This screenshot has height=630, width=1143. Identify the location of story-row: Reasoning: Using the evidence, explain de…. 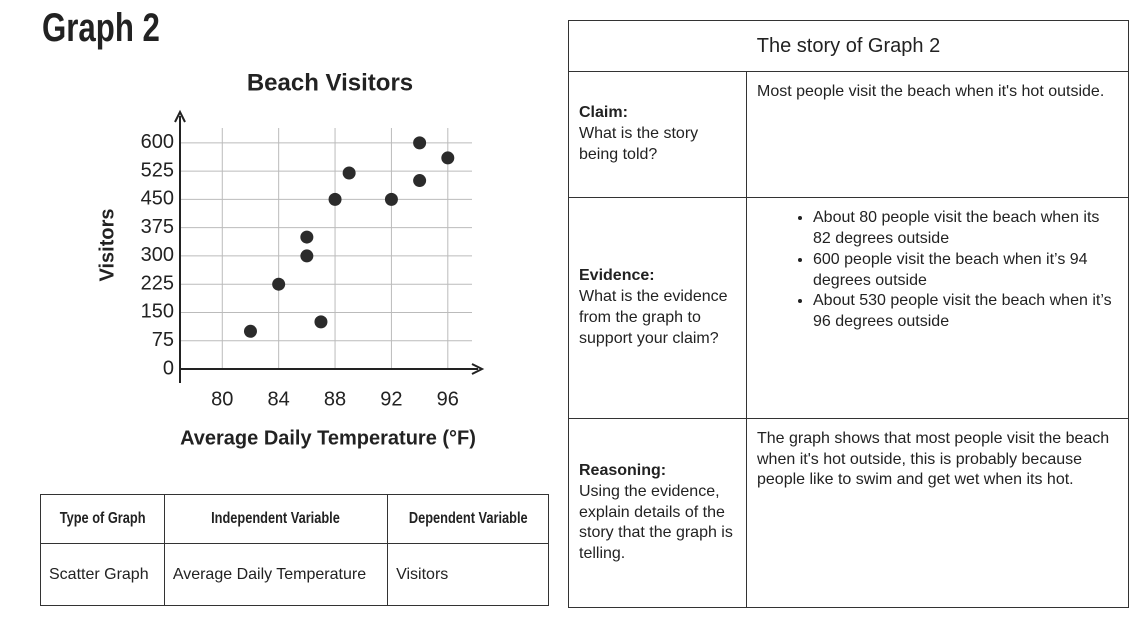
(848, 513).